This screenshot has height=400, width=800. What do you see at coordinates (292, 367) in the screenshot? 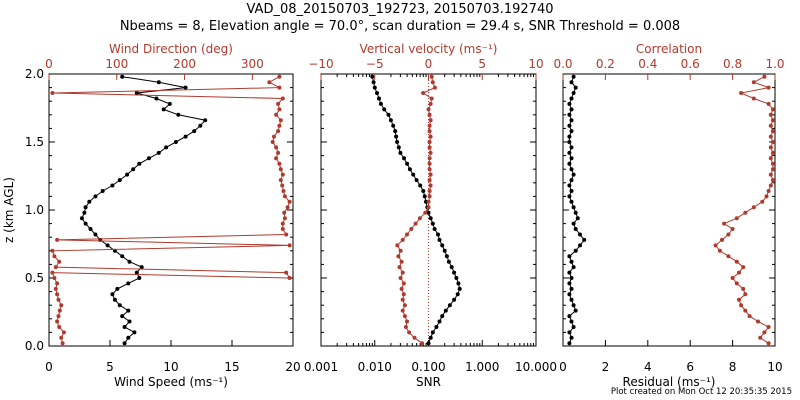
I see `x-tick-label: 20` at bounding box center [292, 367].